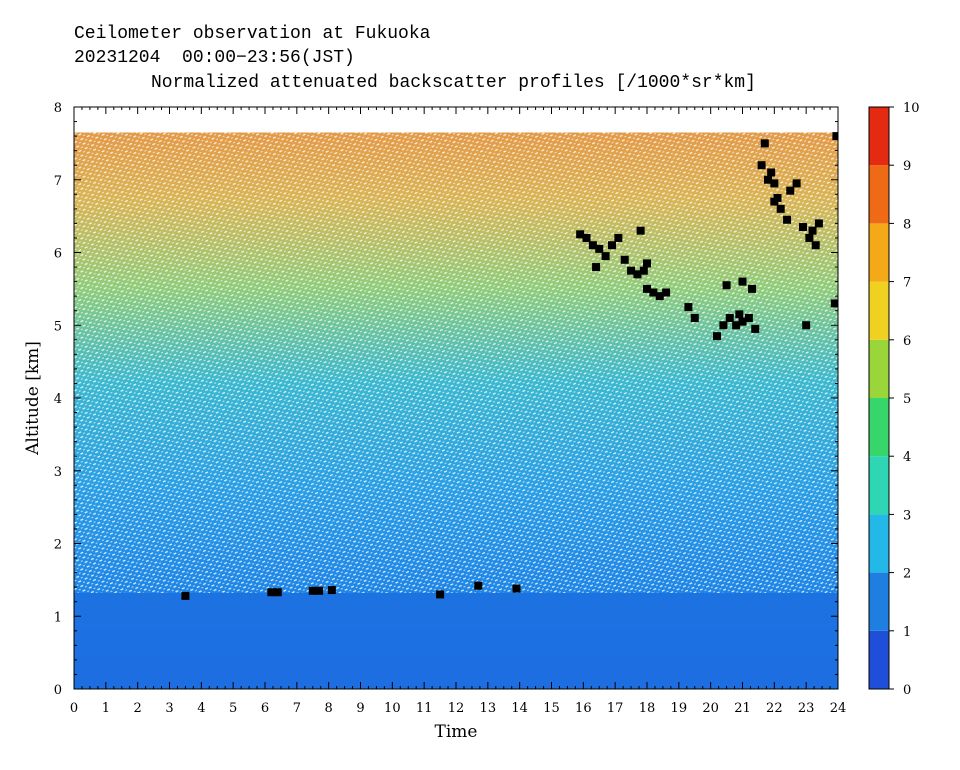  I want to click on colorbar-tick-label: 2, so click(907, 574).